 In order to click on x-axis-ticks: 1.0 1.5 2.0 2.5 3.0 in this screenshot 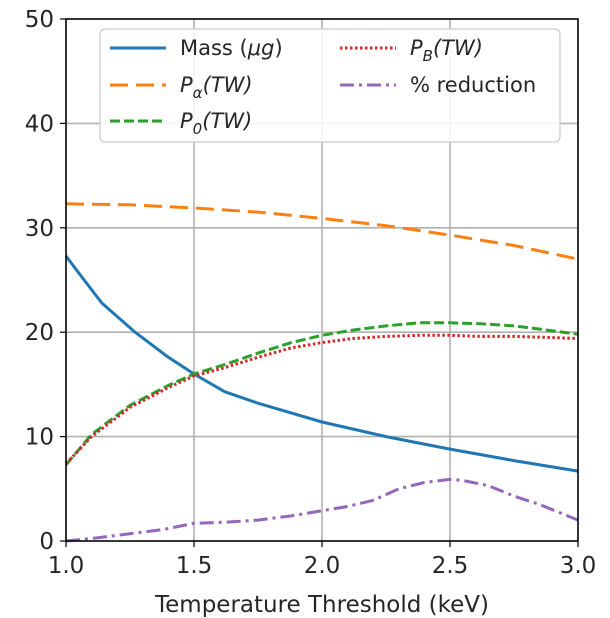, I will do `click(322, 560)`.